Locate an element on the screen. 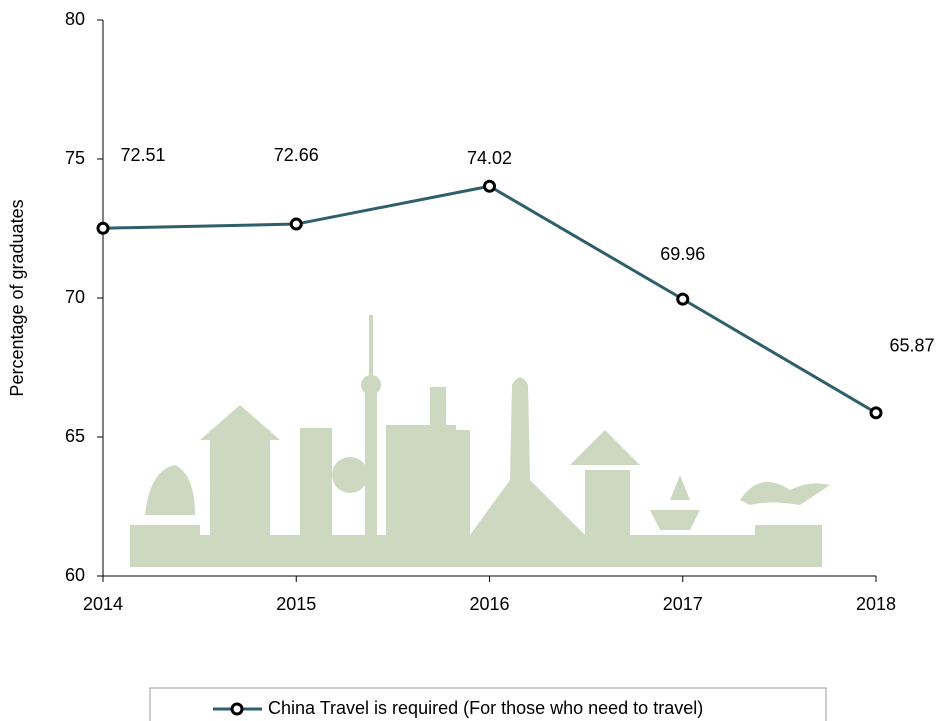 This screenshot has height=721, width=942. data-label: 69.96 is located at coordinates (682, 254).